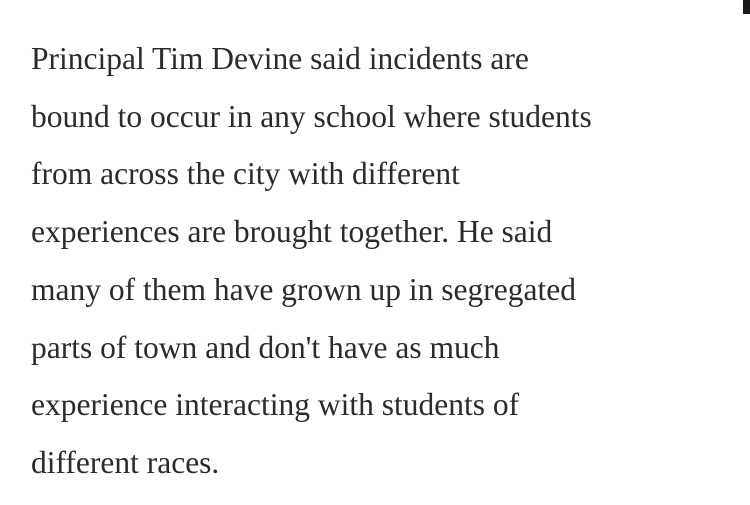 This screenshot has height=505, width=750. Describe the element at coordinates (746, 7) in the screenshot. I see `scrollbar-thumb` at that location.